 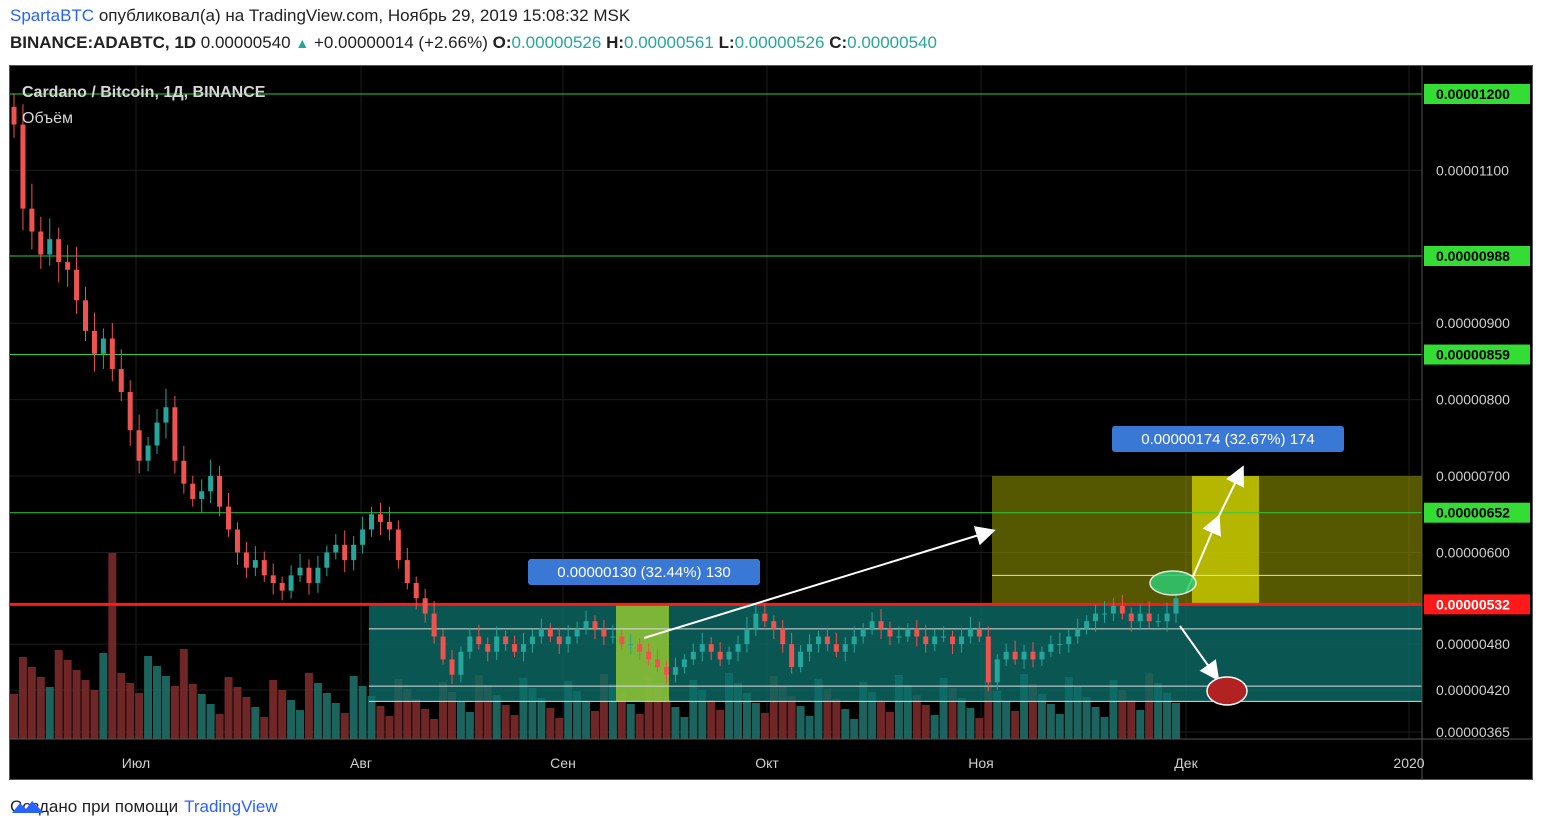 What do you see at coordinates (615, 42) in the screenshot?
I see `high-label: H:` at bounding box center [615, 42].